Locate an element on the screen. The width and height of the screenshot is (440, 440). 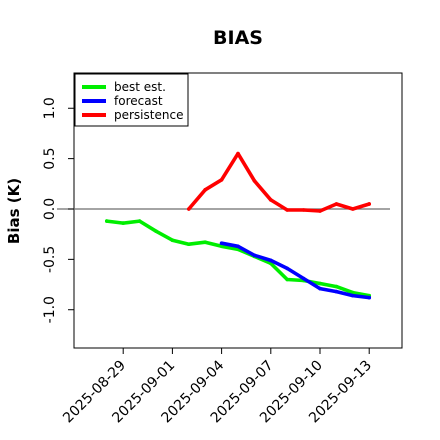
y-tick-label: 0.0 is located at coordinates (50, 209).